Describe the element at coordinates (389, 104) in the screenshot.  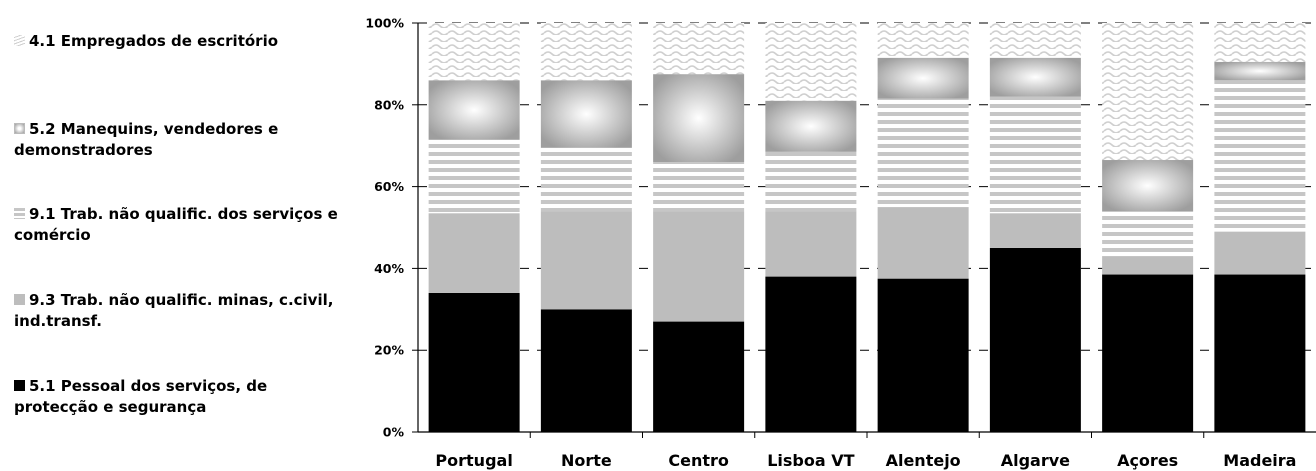
I see `y-tick-label: 80%` at that location.